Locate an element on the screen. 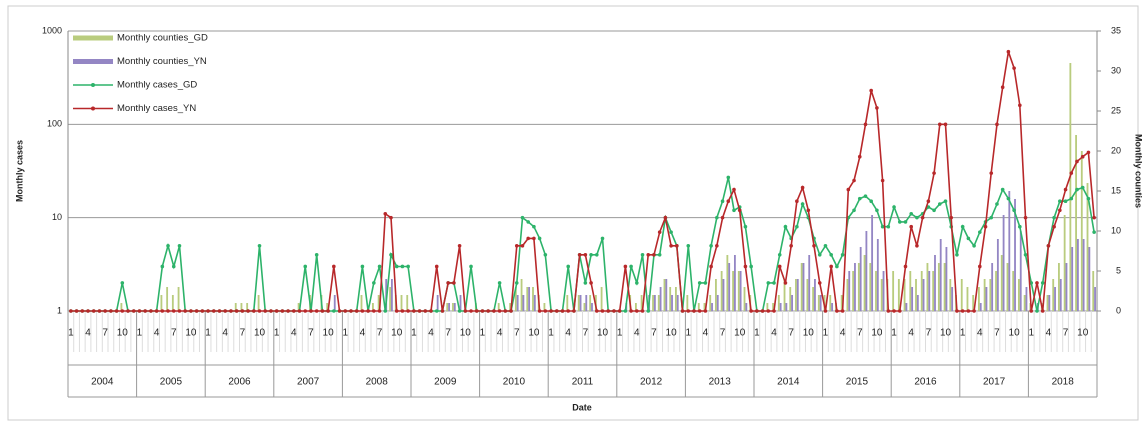  y2-tick-label: 15 is located at coordinates (1116, 190).